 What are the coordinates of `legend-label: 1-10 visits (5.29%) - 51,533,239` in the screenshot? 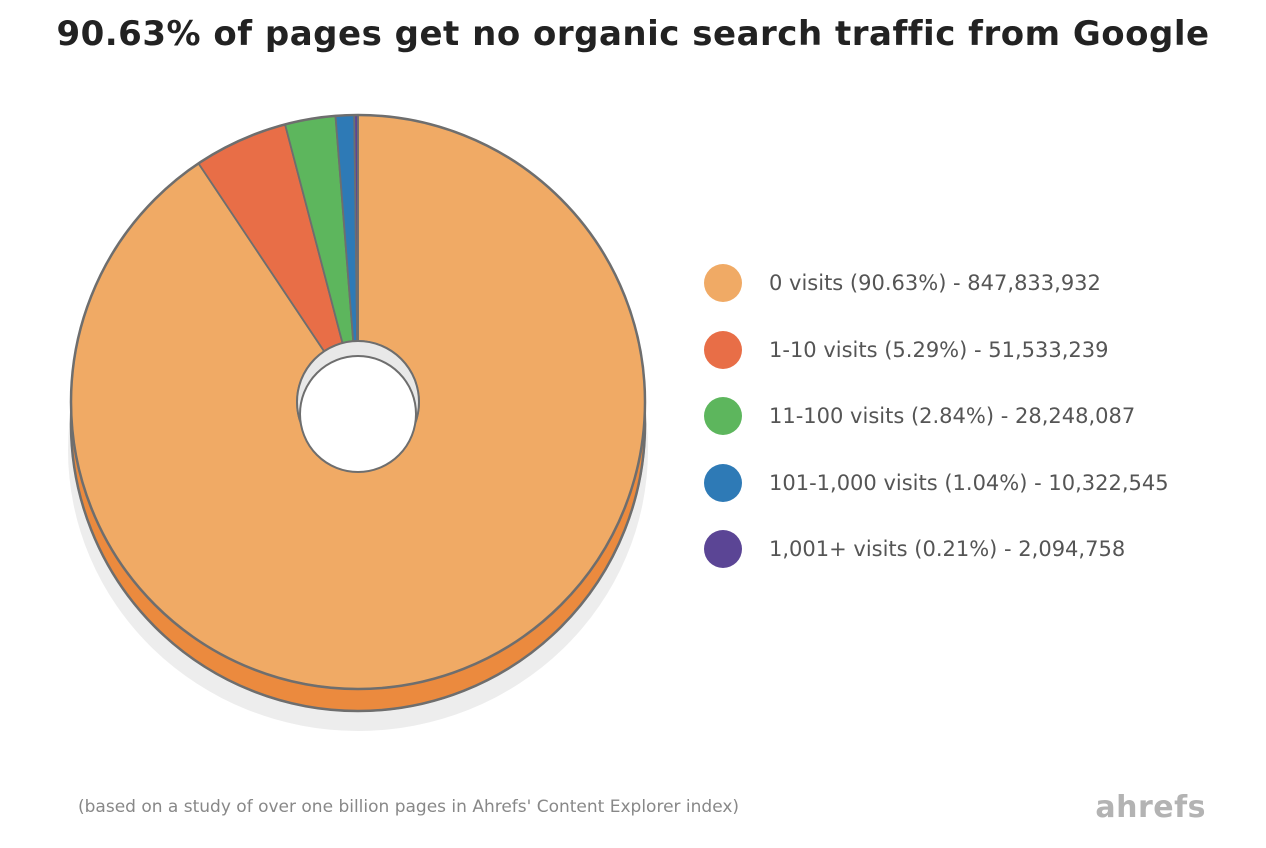 It's located at (939, 349).